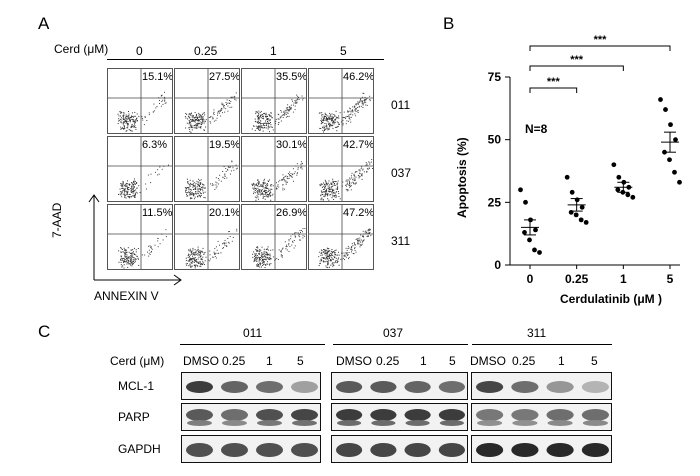 Image resolution: width=700 pixels, height=476 pixels. I want to click on lane-311-1: 1, so click(561, 361).